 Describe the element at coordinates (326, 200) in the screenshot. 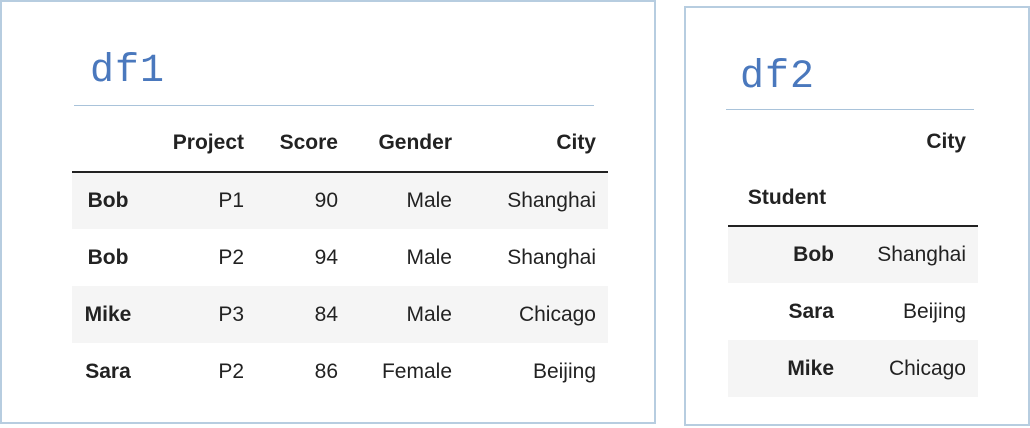

I see `cell-score: 90` at that location.